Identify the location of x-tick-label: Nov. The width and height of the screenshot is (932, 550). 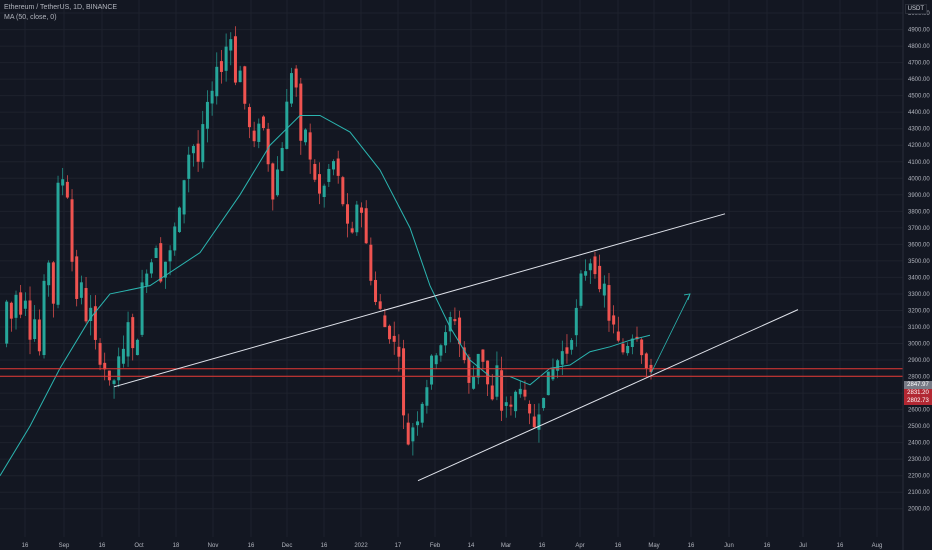
(213, 546).